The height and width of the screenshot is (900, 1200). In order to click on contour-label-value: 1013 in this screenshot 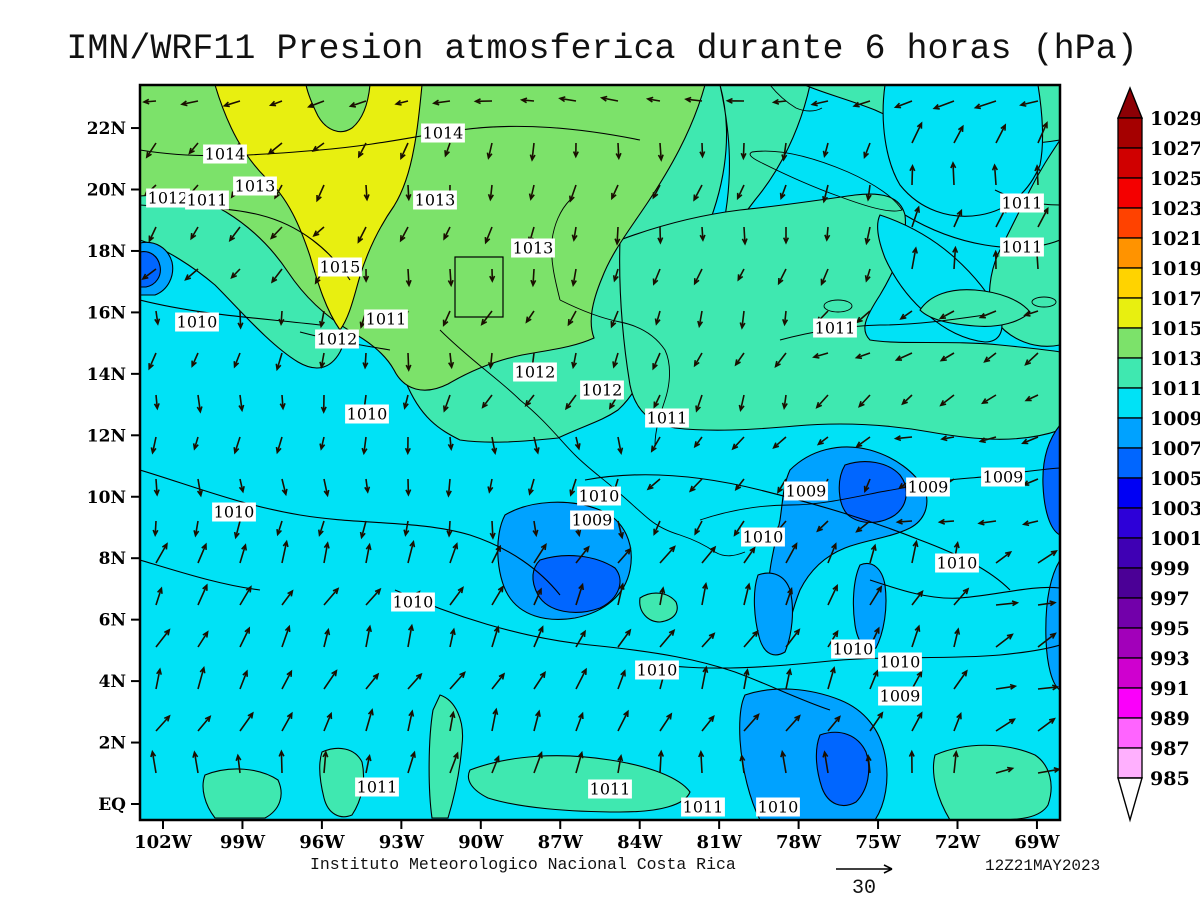, I will do `click(435, 200)`.